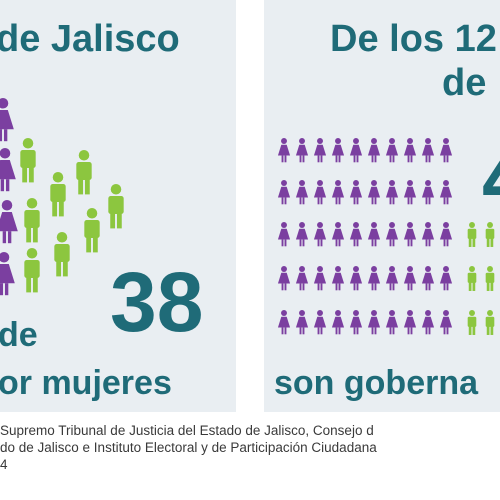 This screenshot has height=500, width=500. Describe the element at coordinates (376, 383) in the screenshot. I see `right-bottom-line: son goberna` at that location.